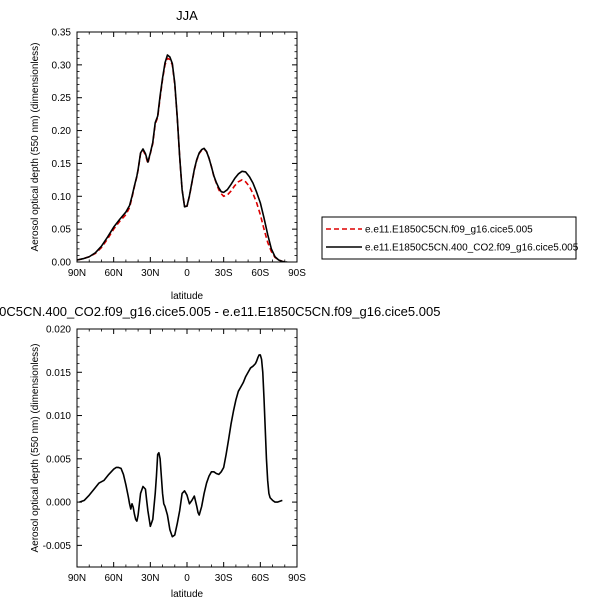 The image size is (604, 604). Describe the element at coordinates (62, 131) in the screenshot. I see `y-tick-label: 0.20` at that location.